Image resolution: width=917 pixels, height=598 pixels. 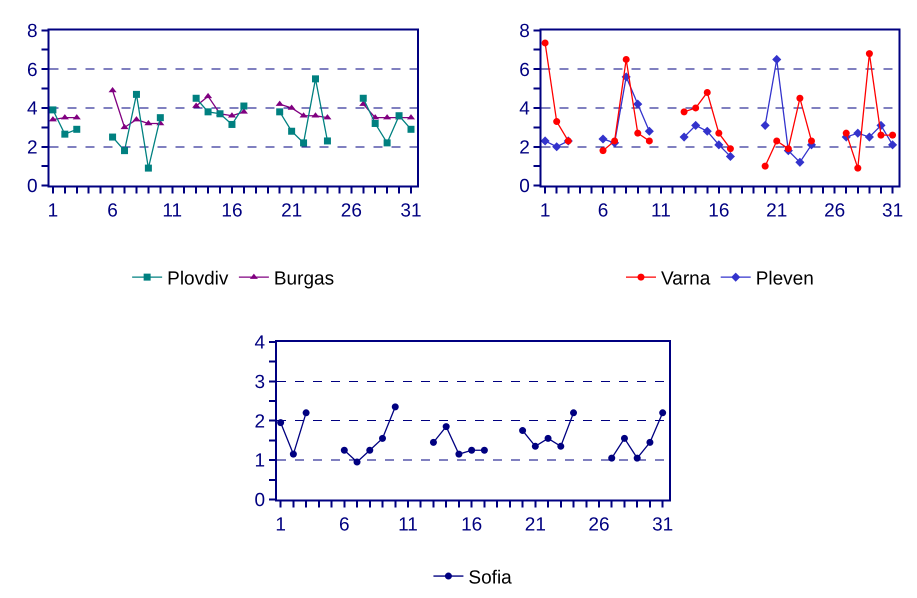 What do you see at coordinates (719, 211) in the screenshot?
I see `x-tick-label: 16` at bounding box center [719, 211].